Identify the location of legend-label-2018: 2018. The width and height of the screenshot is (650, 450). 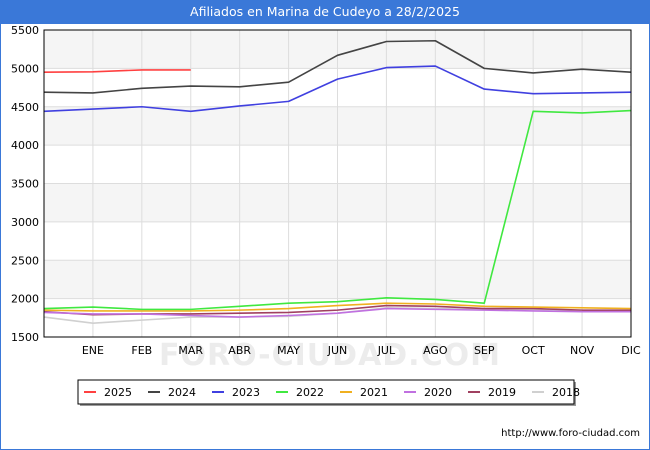
(566, 392).